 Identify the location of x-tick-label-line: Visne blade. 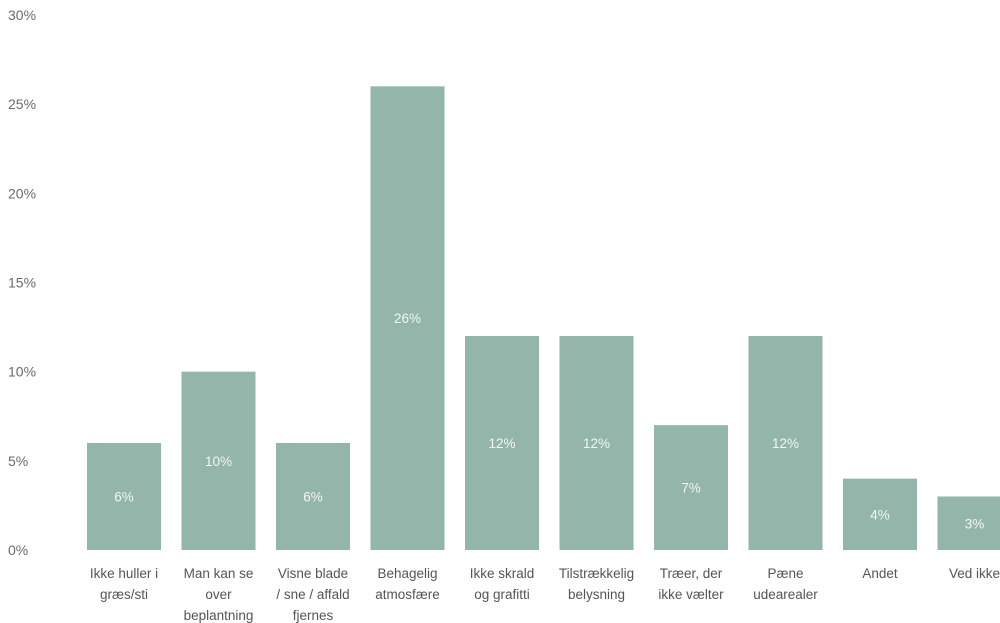
(313, 573).